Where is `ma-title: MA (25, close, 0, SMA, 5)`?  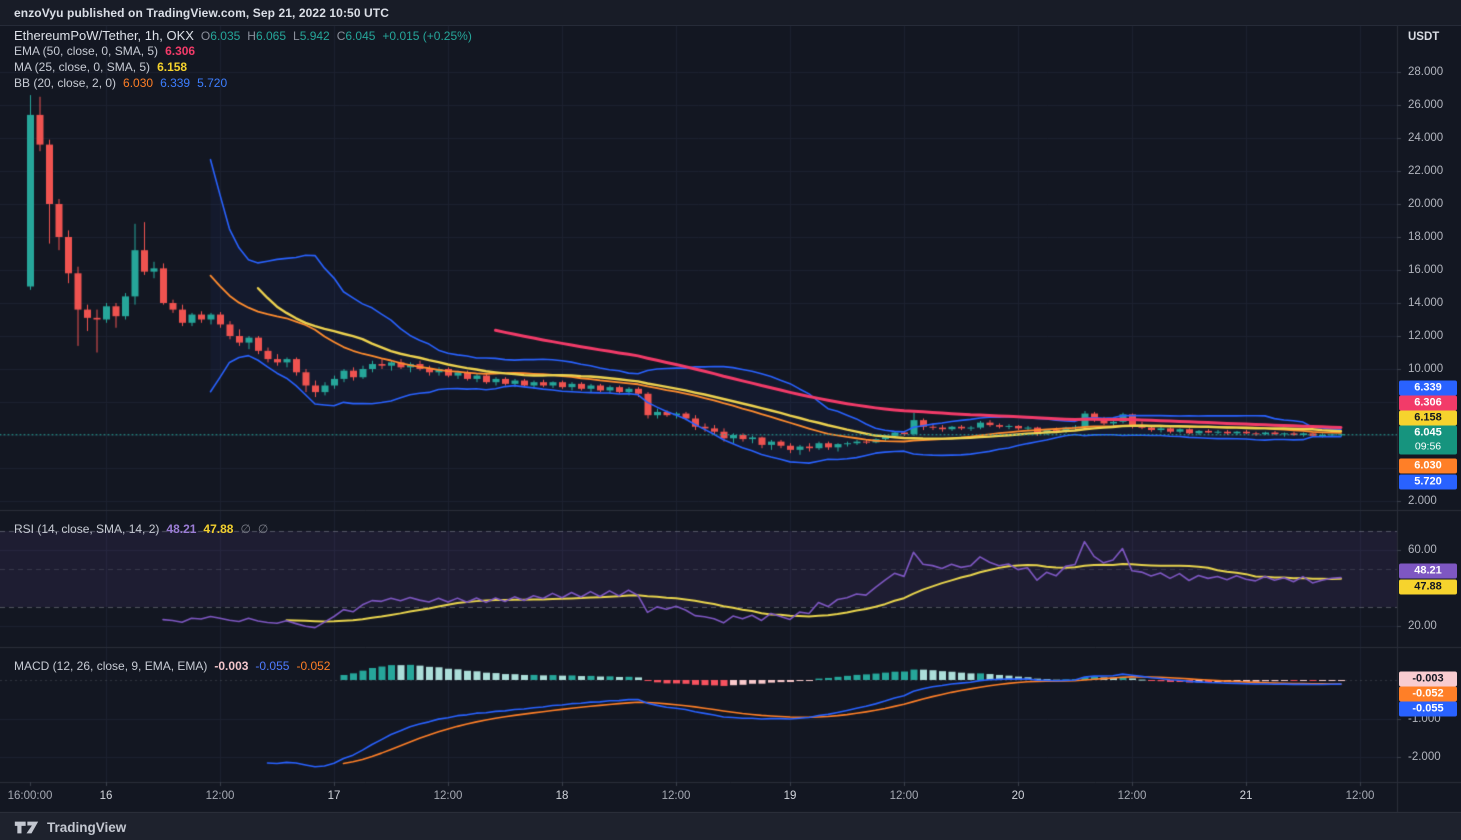
ma-title: MA (25, close, 0, SMA, 5) is located at coordinates (82, 67).